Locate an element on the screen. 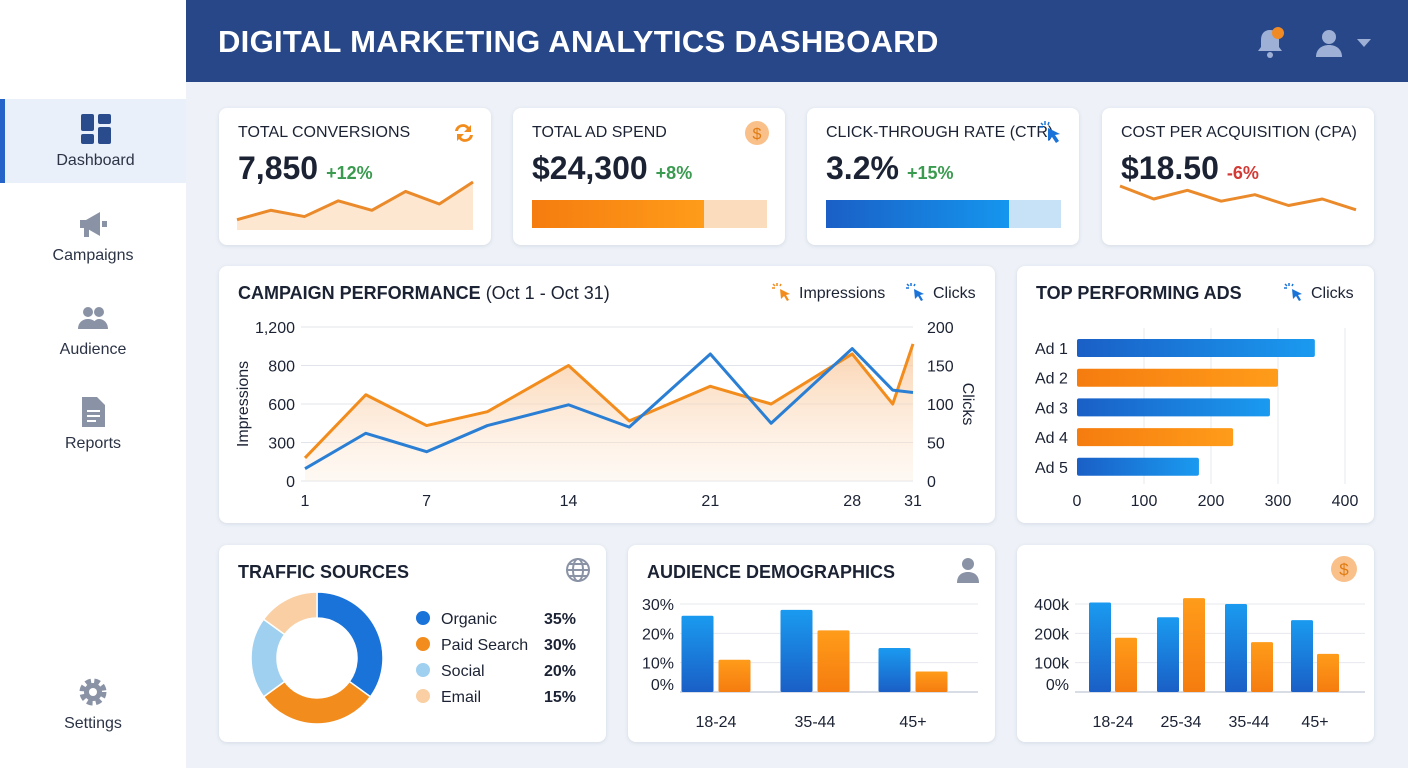 This screenshot has height=768, width=1408. gear-icon is located at coordinates (93, 692).